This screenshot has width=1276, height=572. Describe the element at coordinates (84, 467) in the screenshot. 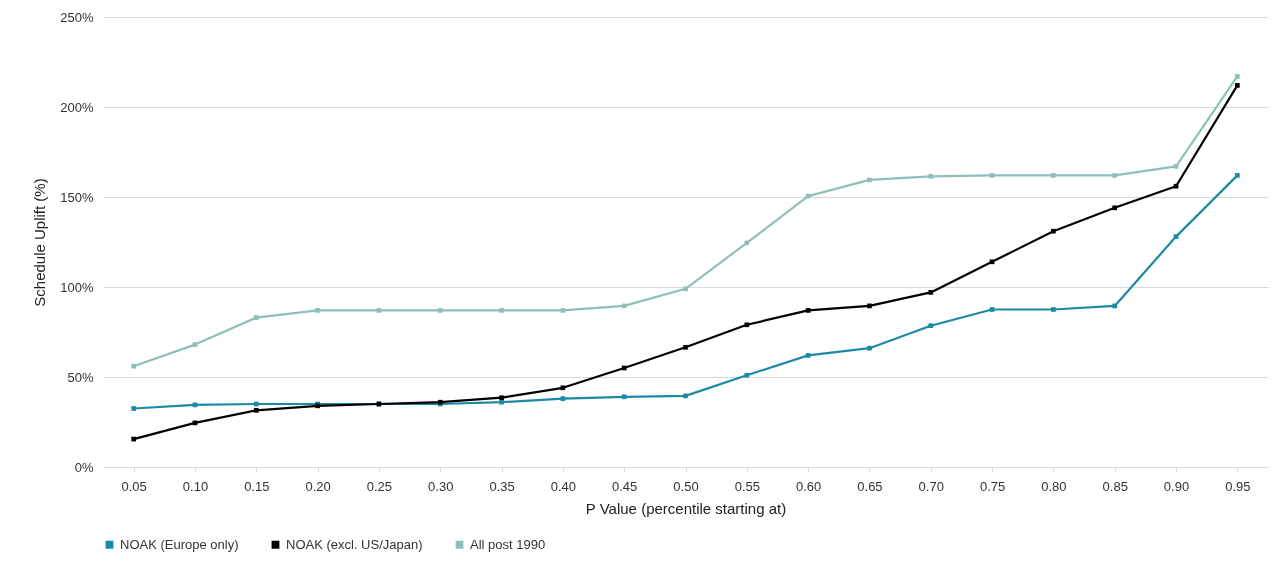

I see `y-tick-label: 0%` at that location.